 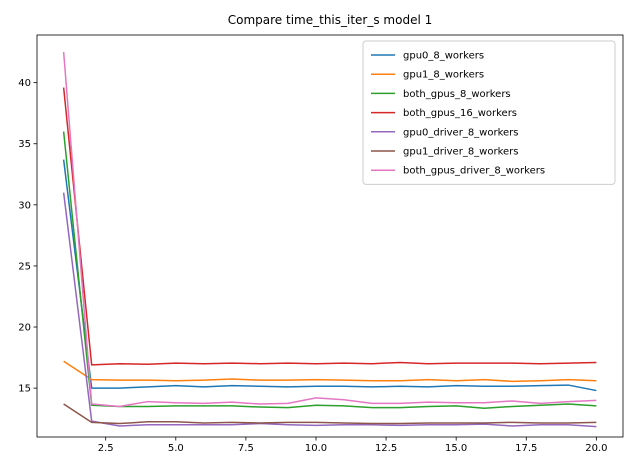 What do you see at coordinates (106, 448) in the screenshot?
I see `x-tick-label: 2.5` at bounding box center [106, 448].